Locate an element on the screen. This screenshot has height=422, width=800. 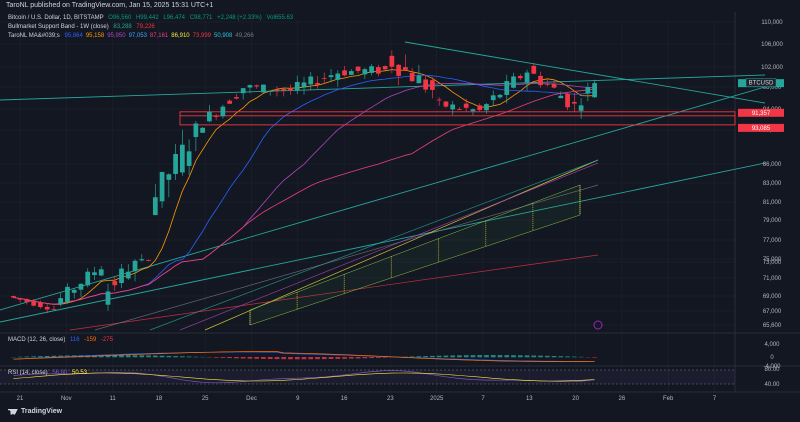
price-tick-label: 83,000 is located at coordinates (772, 184).